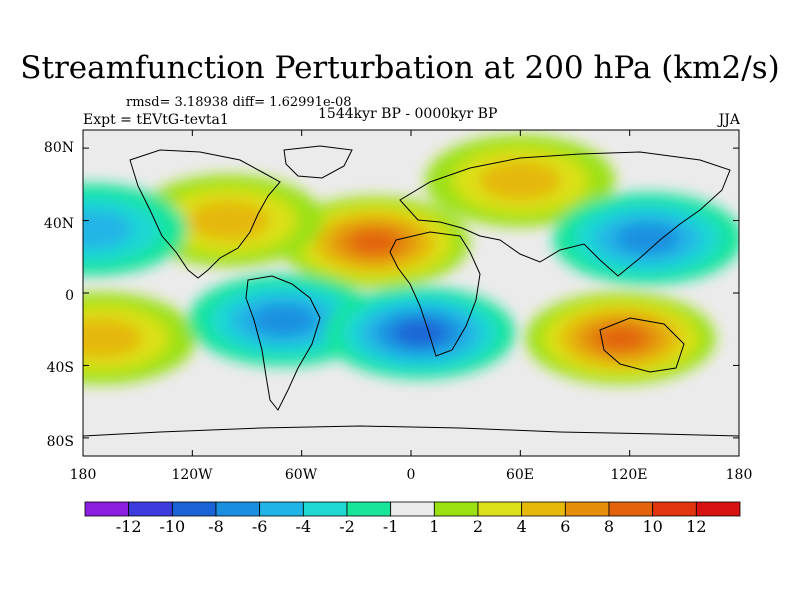 The width and height of the screenshot is (800, 600). I want to click on lon-label-60e: 60E, so click(520, 475).